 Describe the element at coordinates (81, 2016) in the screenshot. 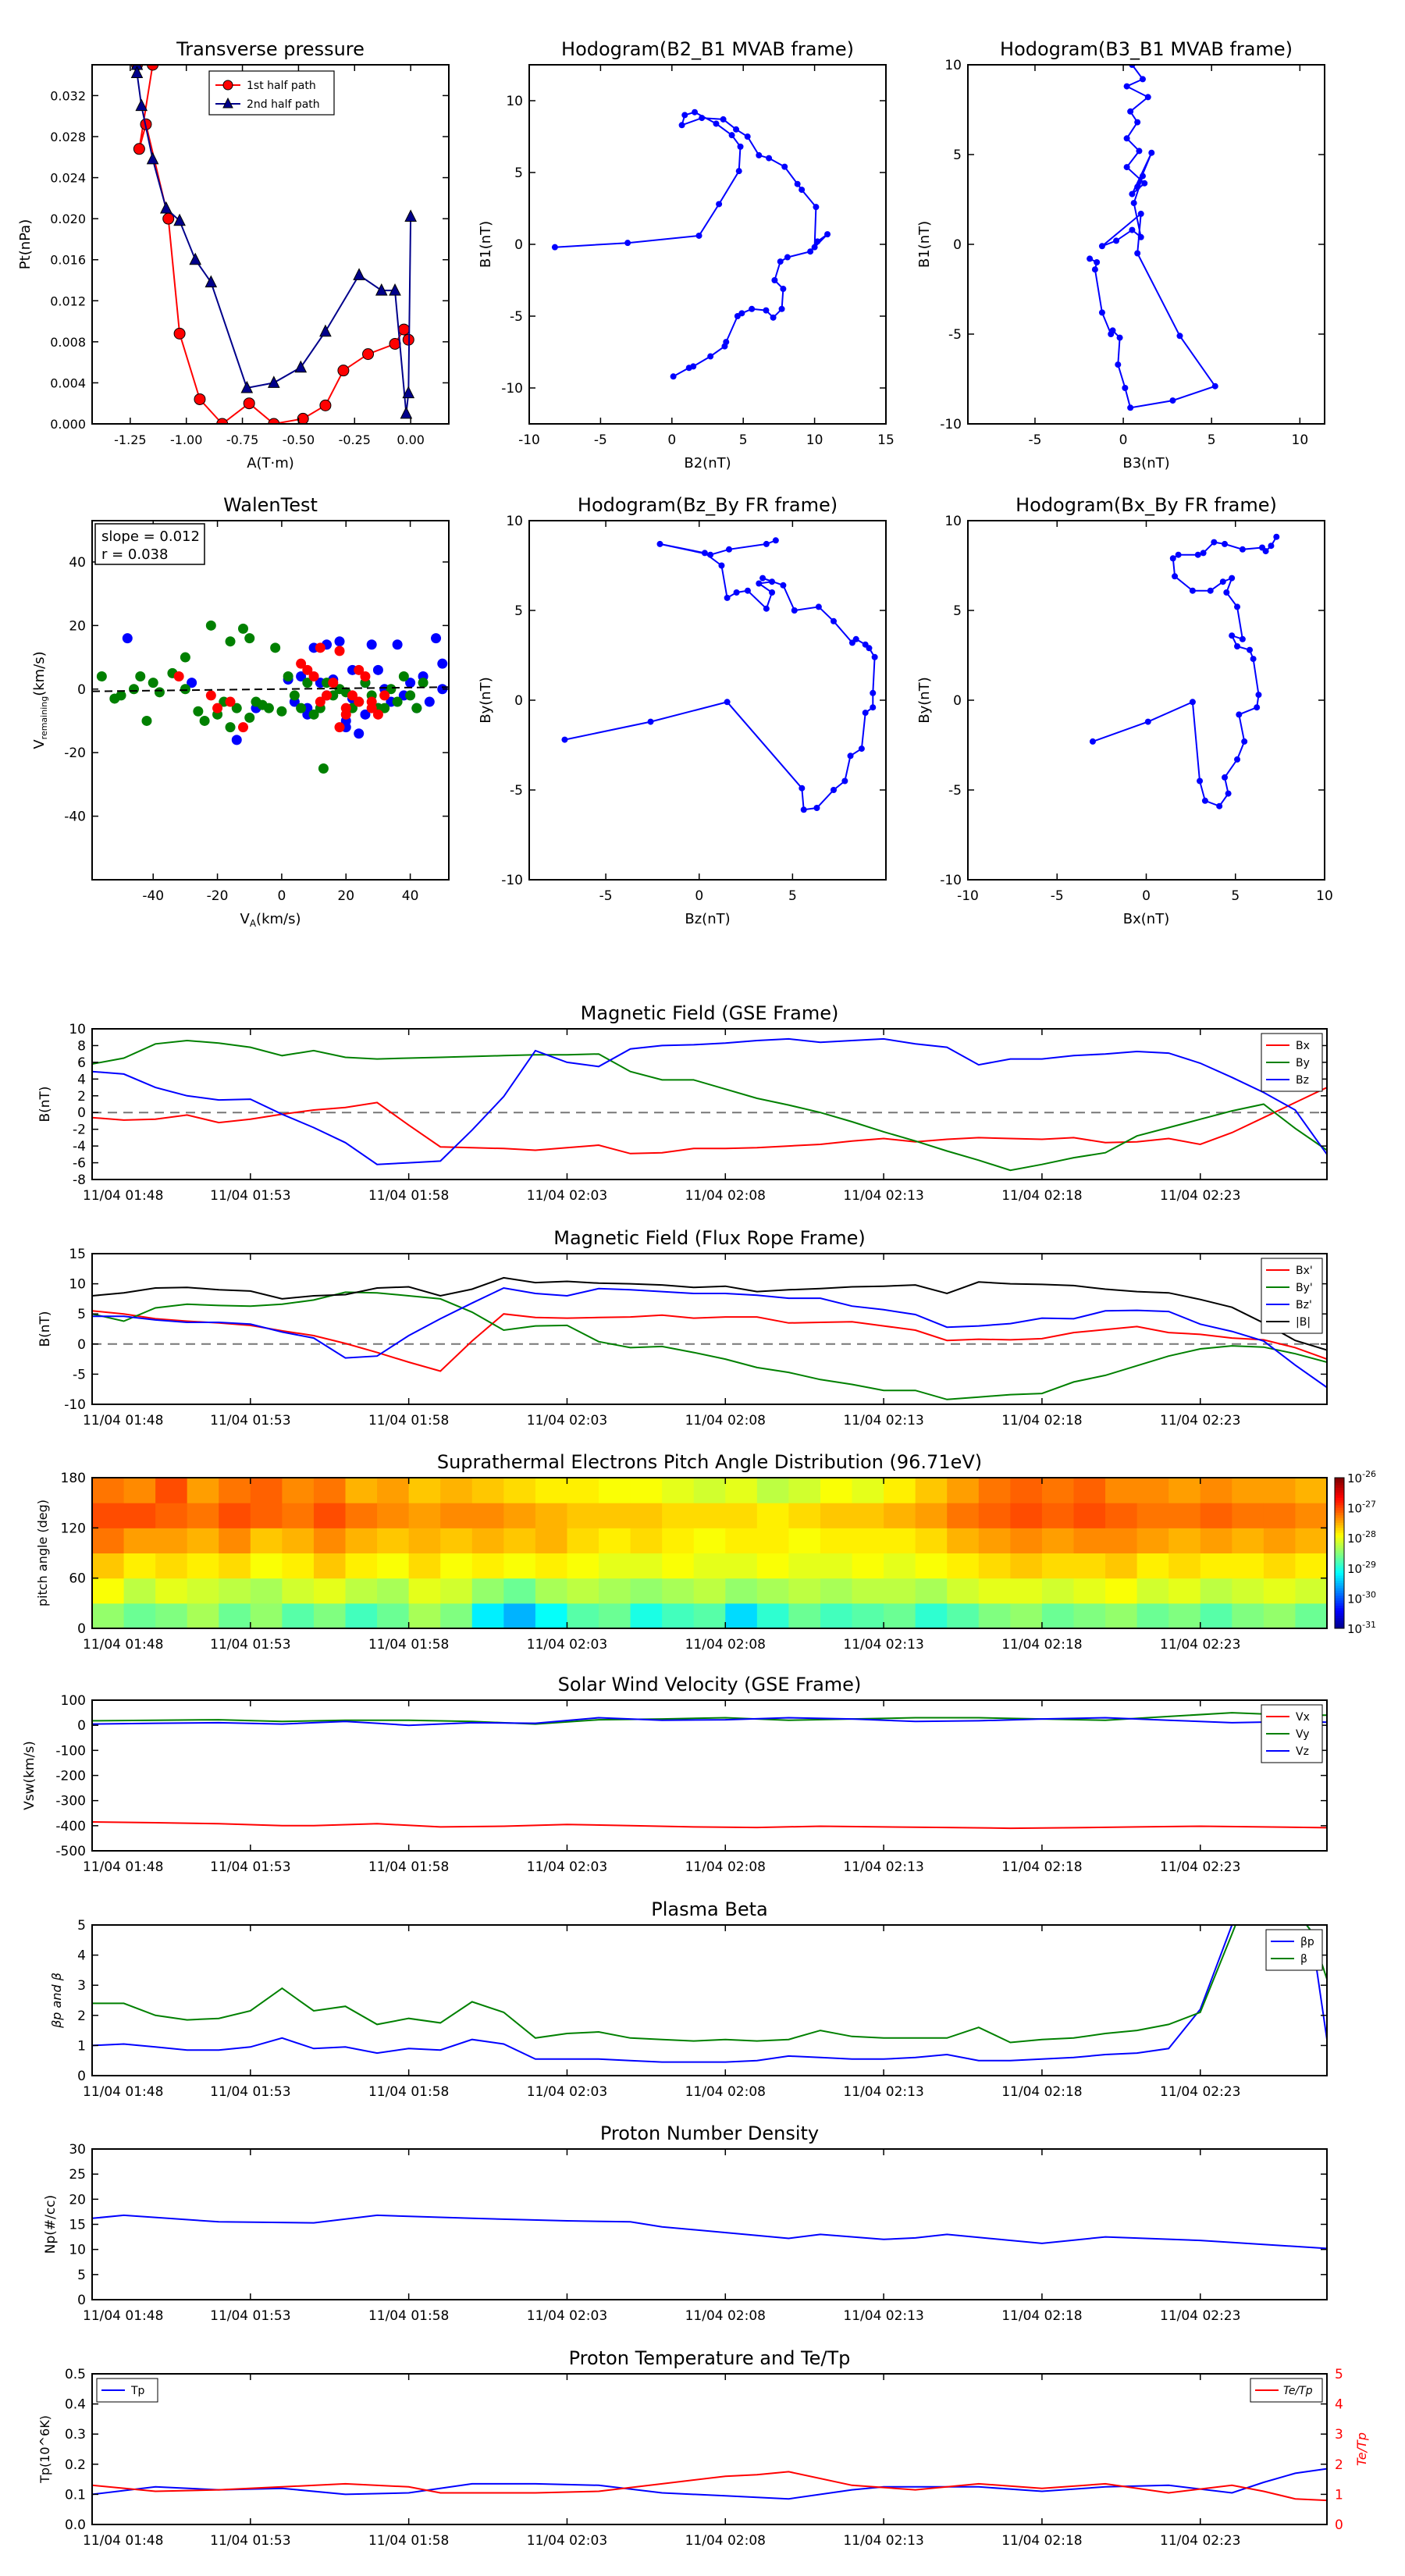

I see `beta-ytick-label: 2` at that location.